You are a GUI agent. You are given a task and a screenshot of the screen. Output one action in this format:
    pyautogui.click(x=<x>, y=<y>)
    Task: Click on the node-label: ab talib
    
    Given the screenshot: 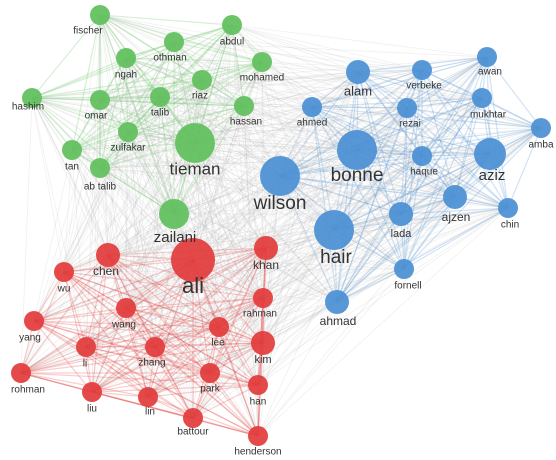 What is the action you would take?
    pyautogui.click(x=100, y=187)
    